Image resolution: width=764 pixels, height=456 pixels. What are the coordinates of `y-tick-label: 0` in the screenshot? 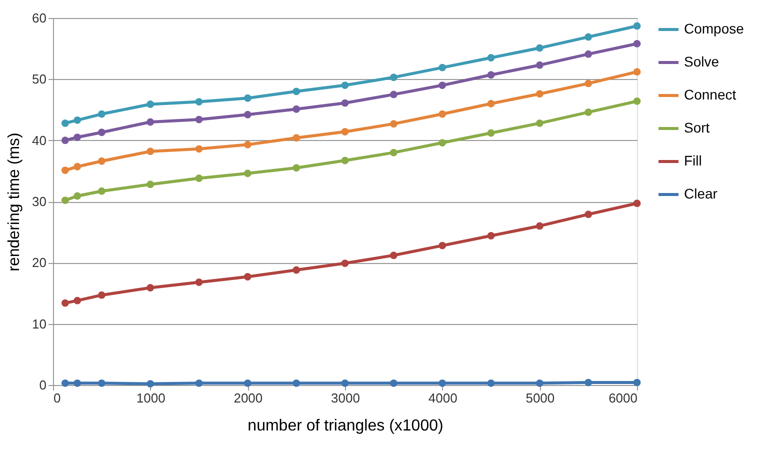 It's located at (42, 385).